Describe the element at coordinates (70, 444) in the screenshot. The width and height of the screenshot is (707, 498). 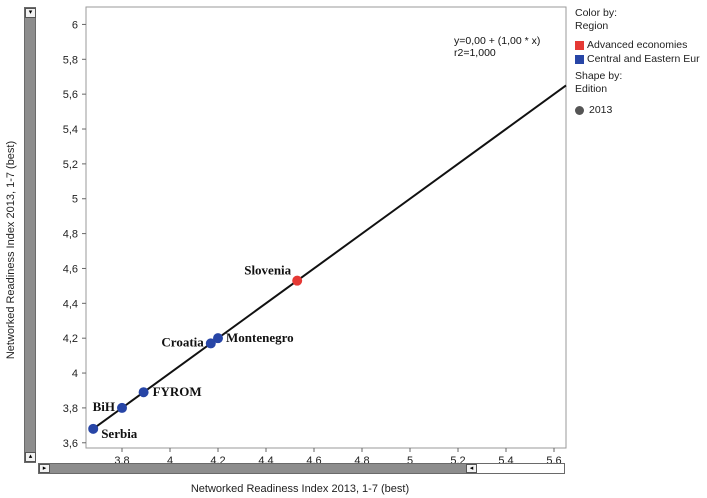
I see `y-tick-label: 3,6` at that location.